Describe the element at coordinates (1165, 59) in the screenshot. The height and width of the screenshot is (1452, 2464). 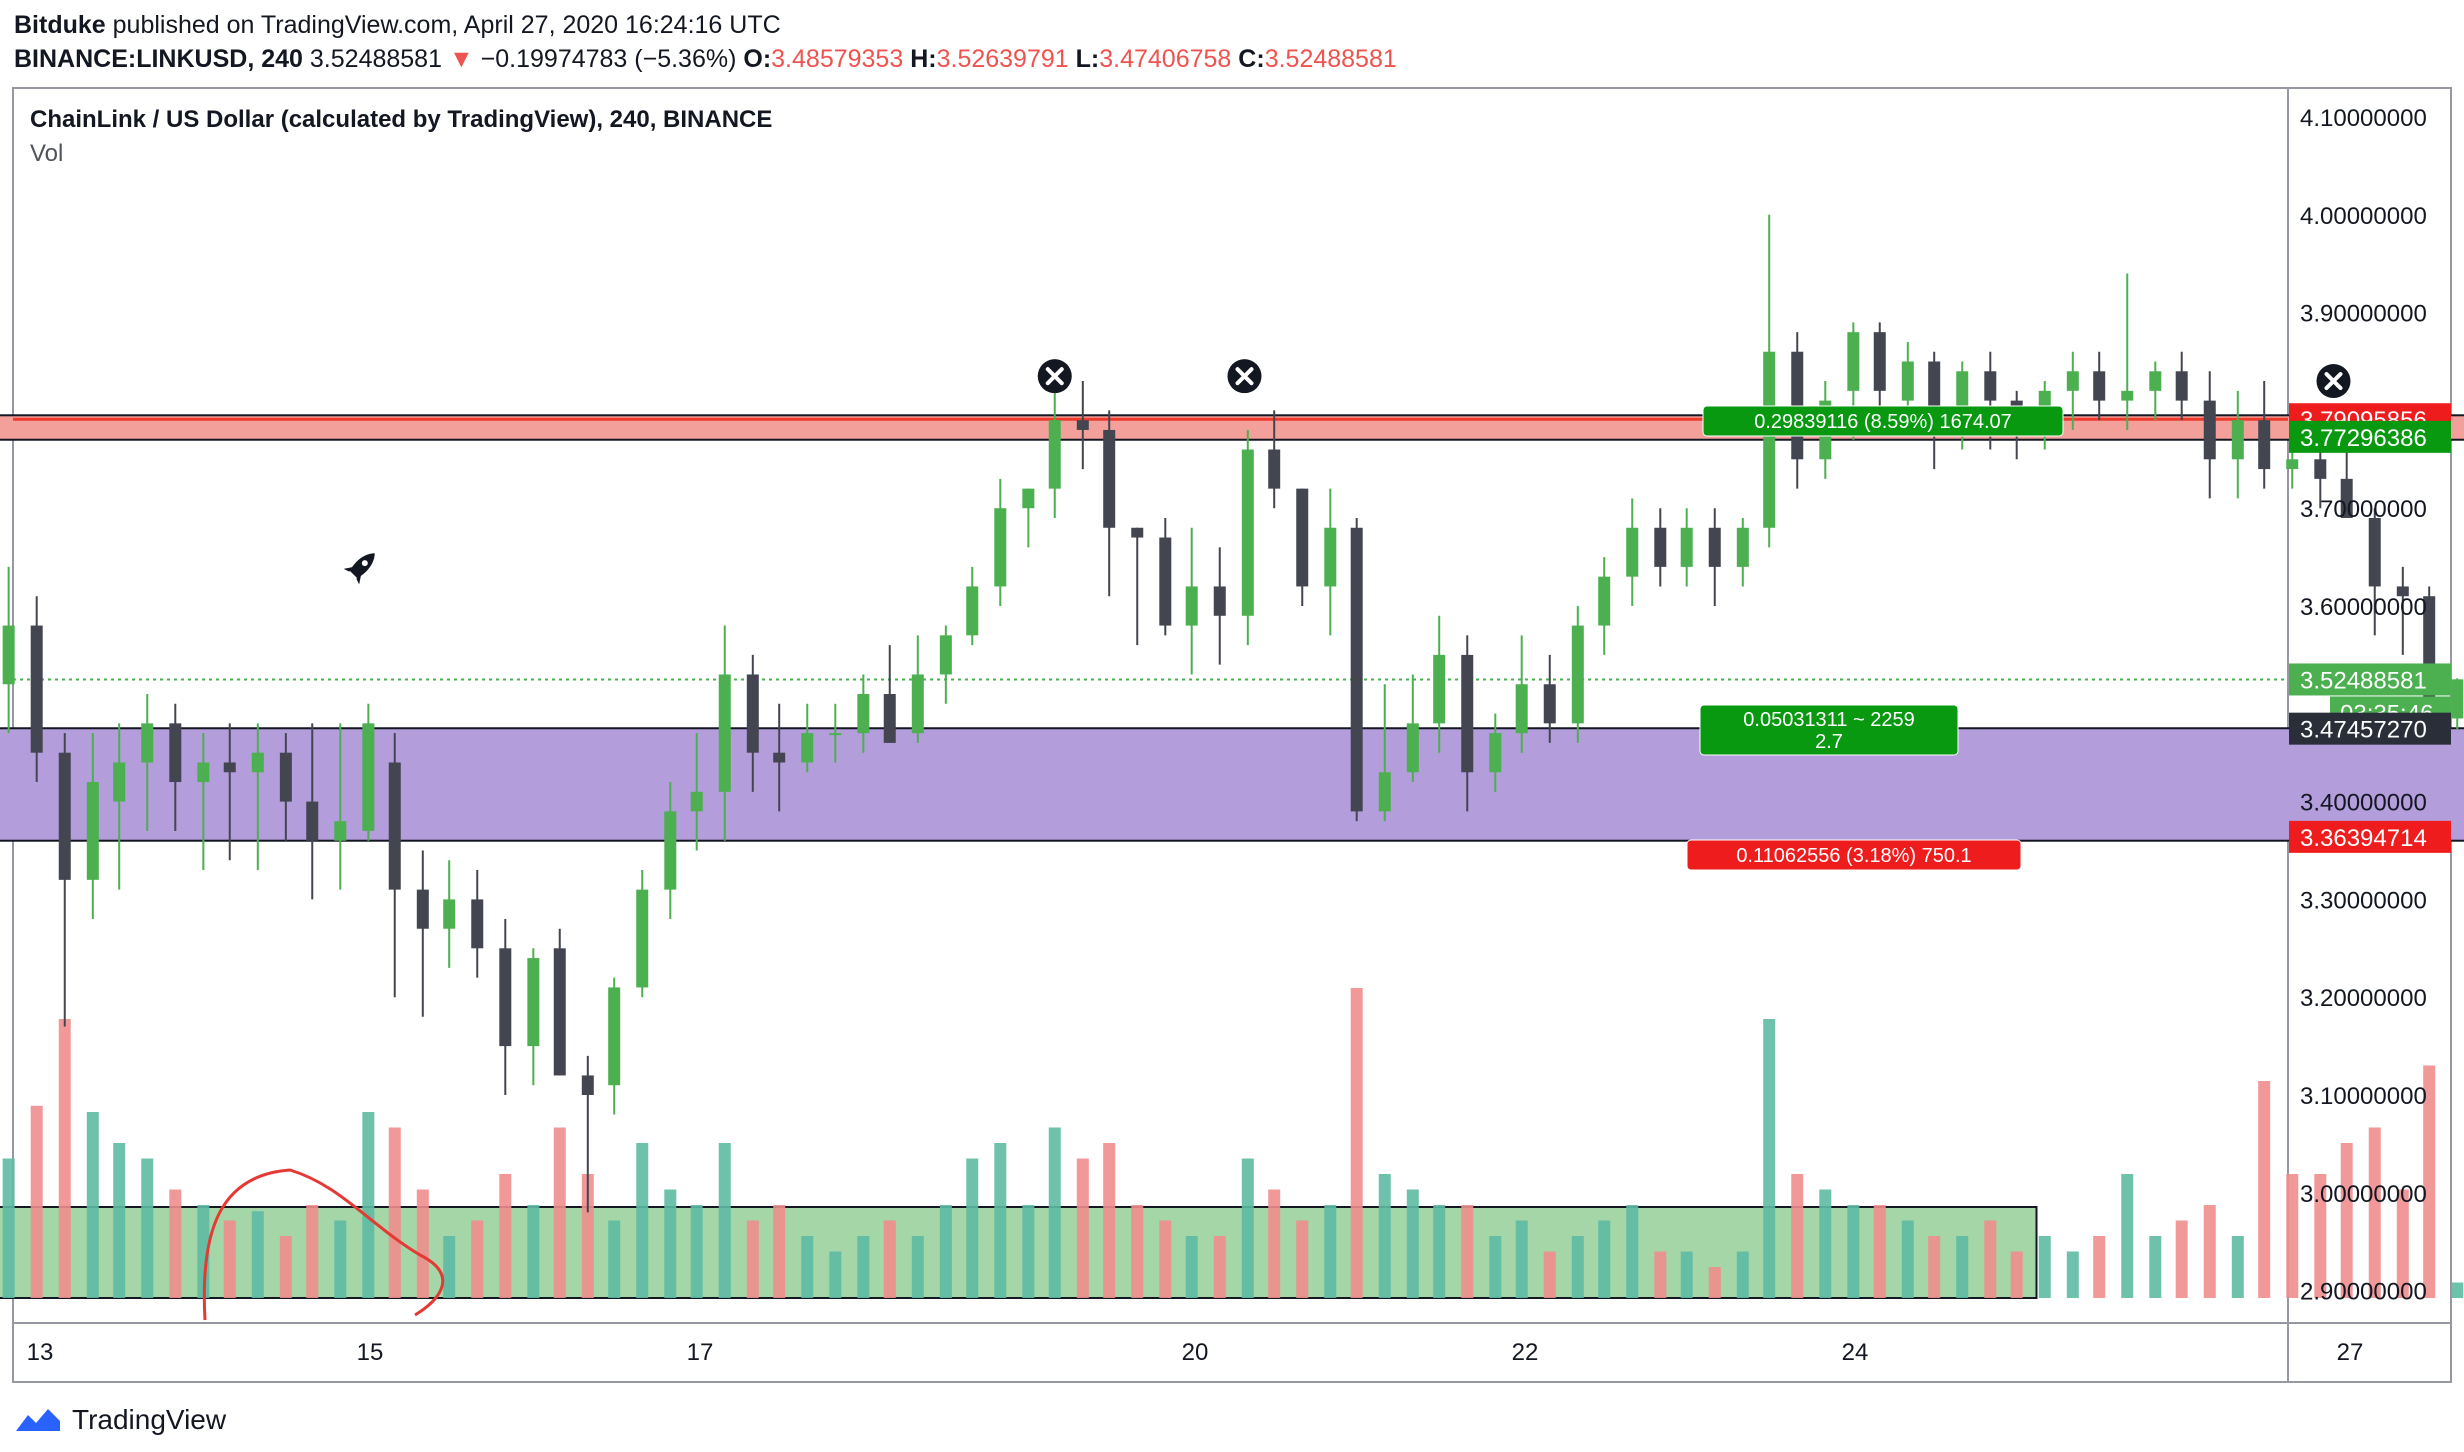
I see `low-value: 3.47406758` at that location.